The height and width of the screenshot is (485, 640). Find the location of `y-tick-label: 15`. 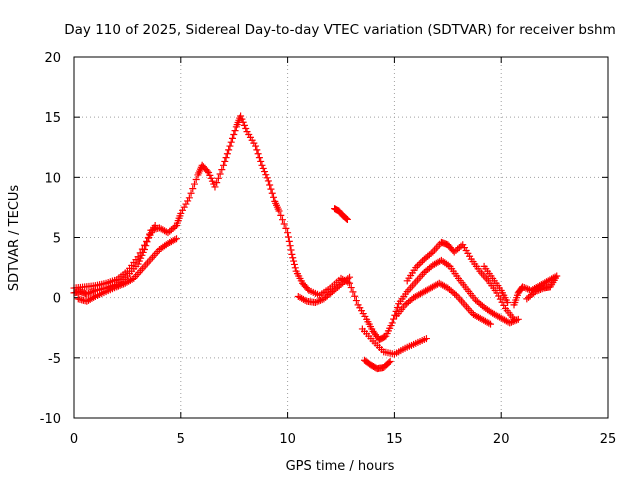

y-tick-label: 15 is located at coordinates (52, 118).